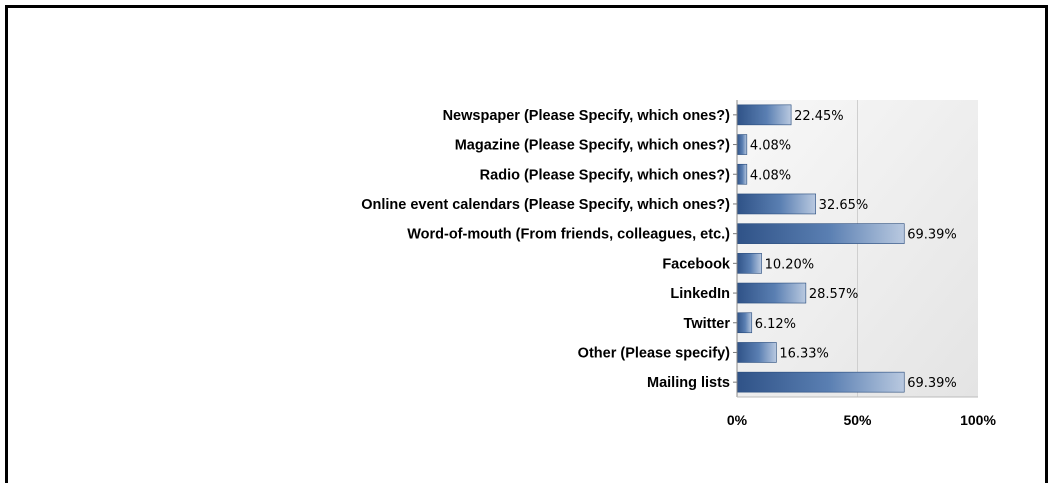  Describe the element at coordinates (700, 294) in the screenshot. I see `category-label: LinkedIn` at that location.